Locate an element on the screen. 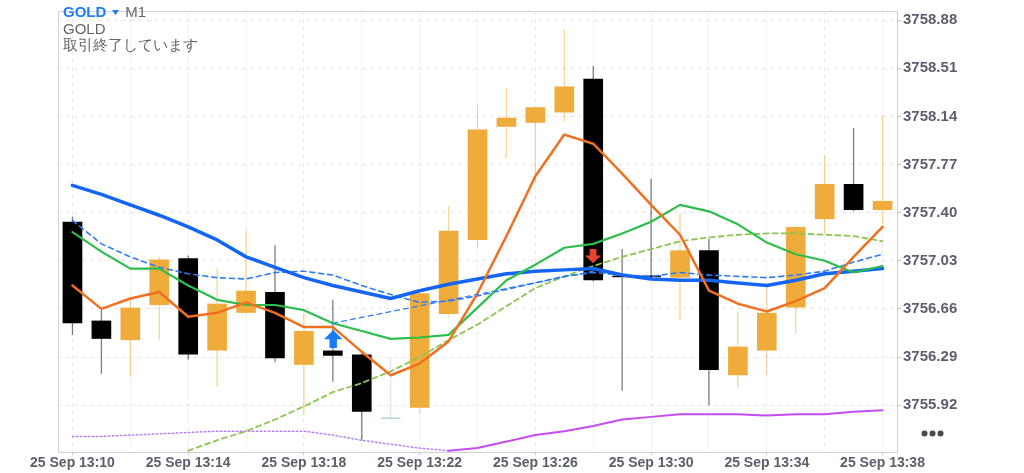 This screenshot has height=473, width=1024. chart-title: GOLD is located at coordinates (85, 11).